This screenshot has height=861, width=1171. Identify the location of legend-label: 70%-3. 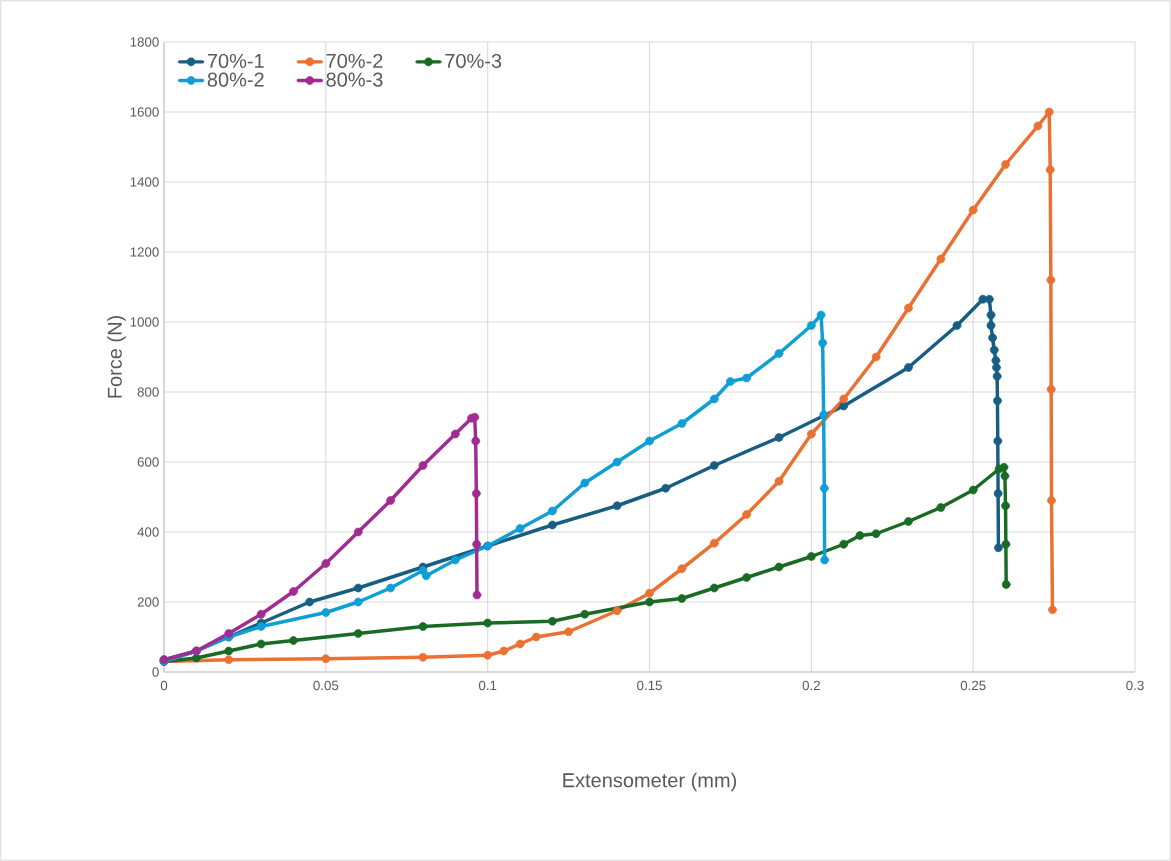
(473, 61).